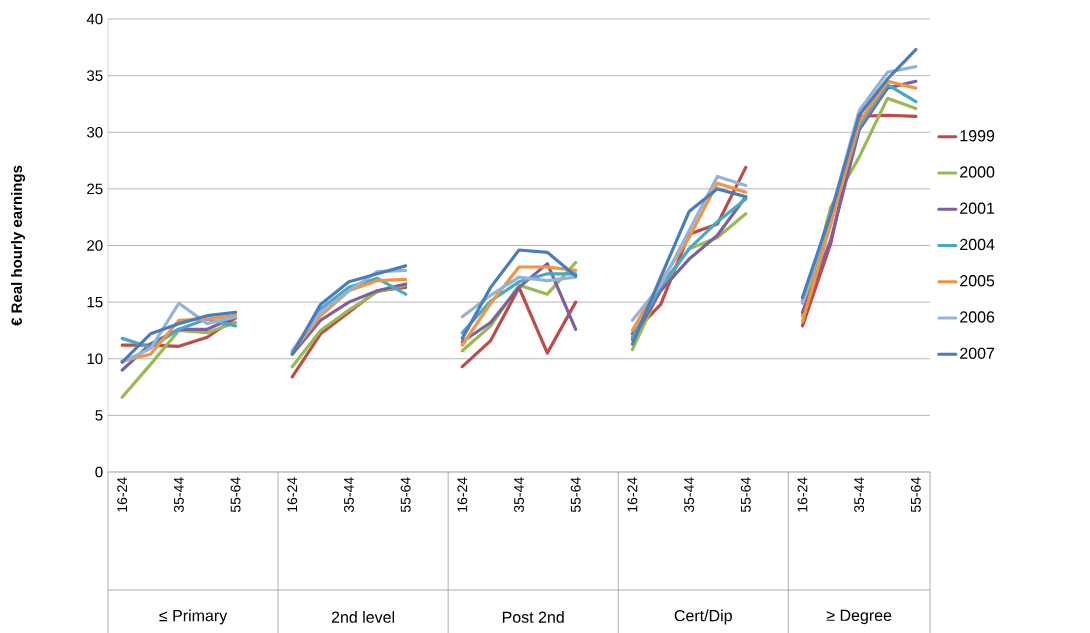 The width and height of the screenshot is (1090, 633). Describe the element at coordinates (95, 245) in the screenshot. I see `y-tick-label: 20` at that location.